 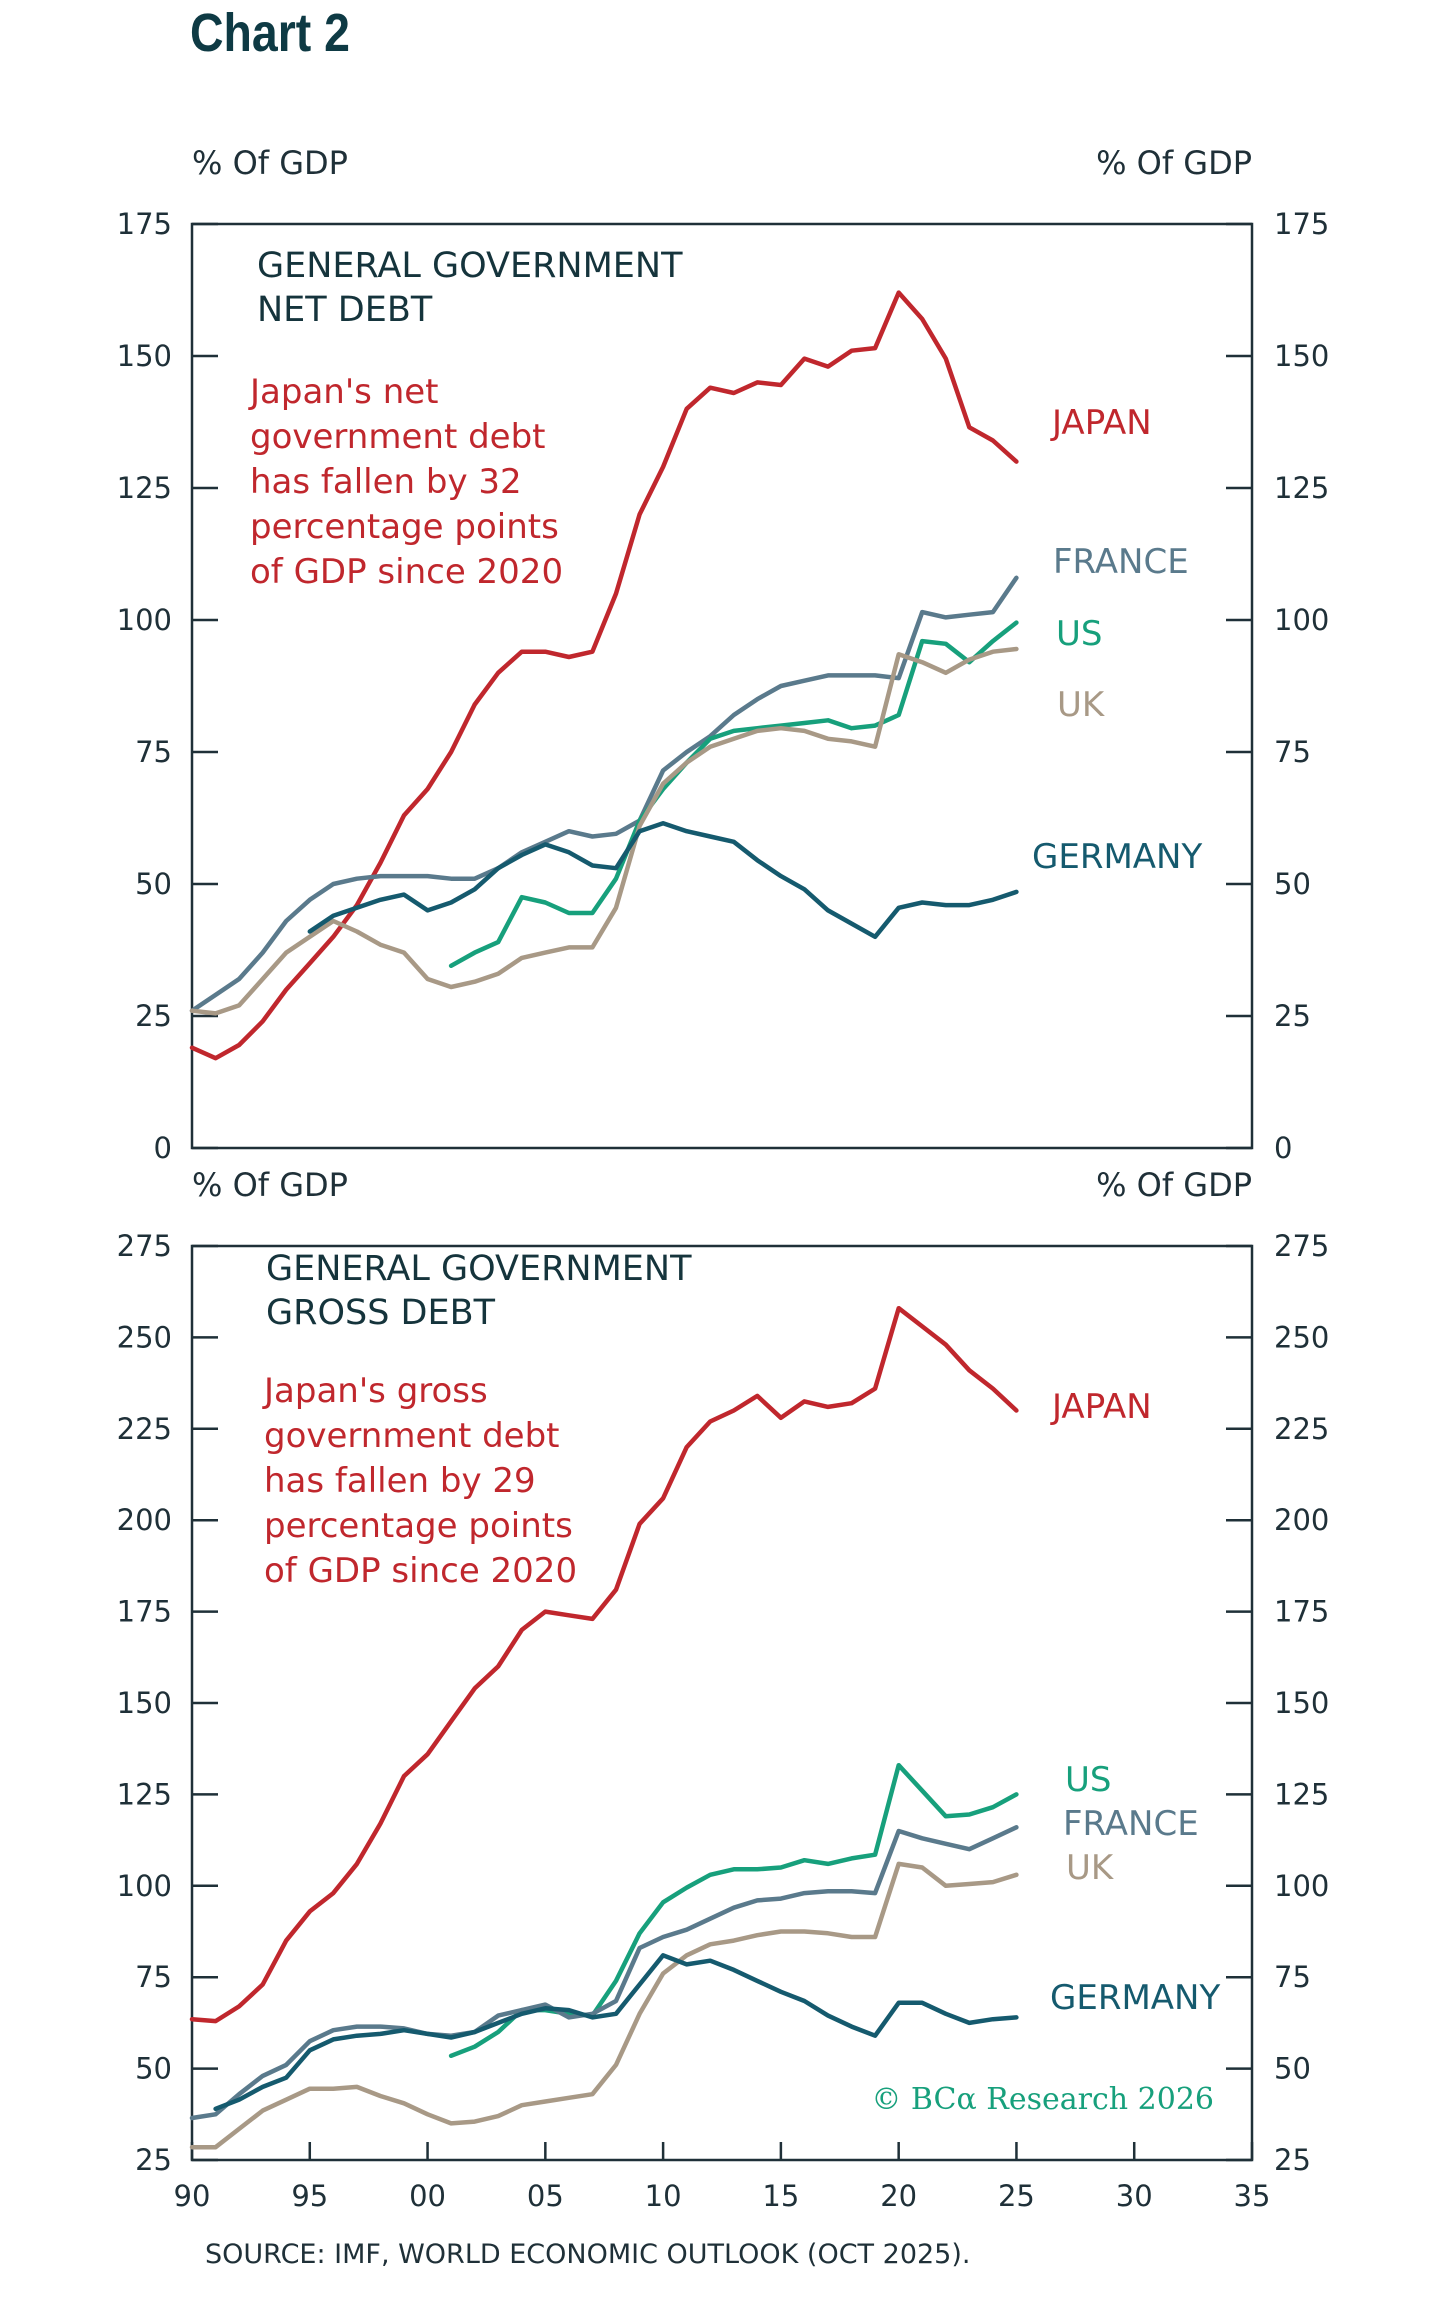 What do you see at coordinates (780, 2196) in the screenshot?
I see `x-tick-label: 15` at bounding box center [780, 2196].